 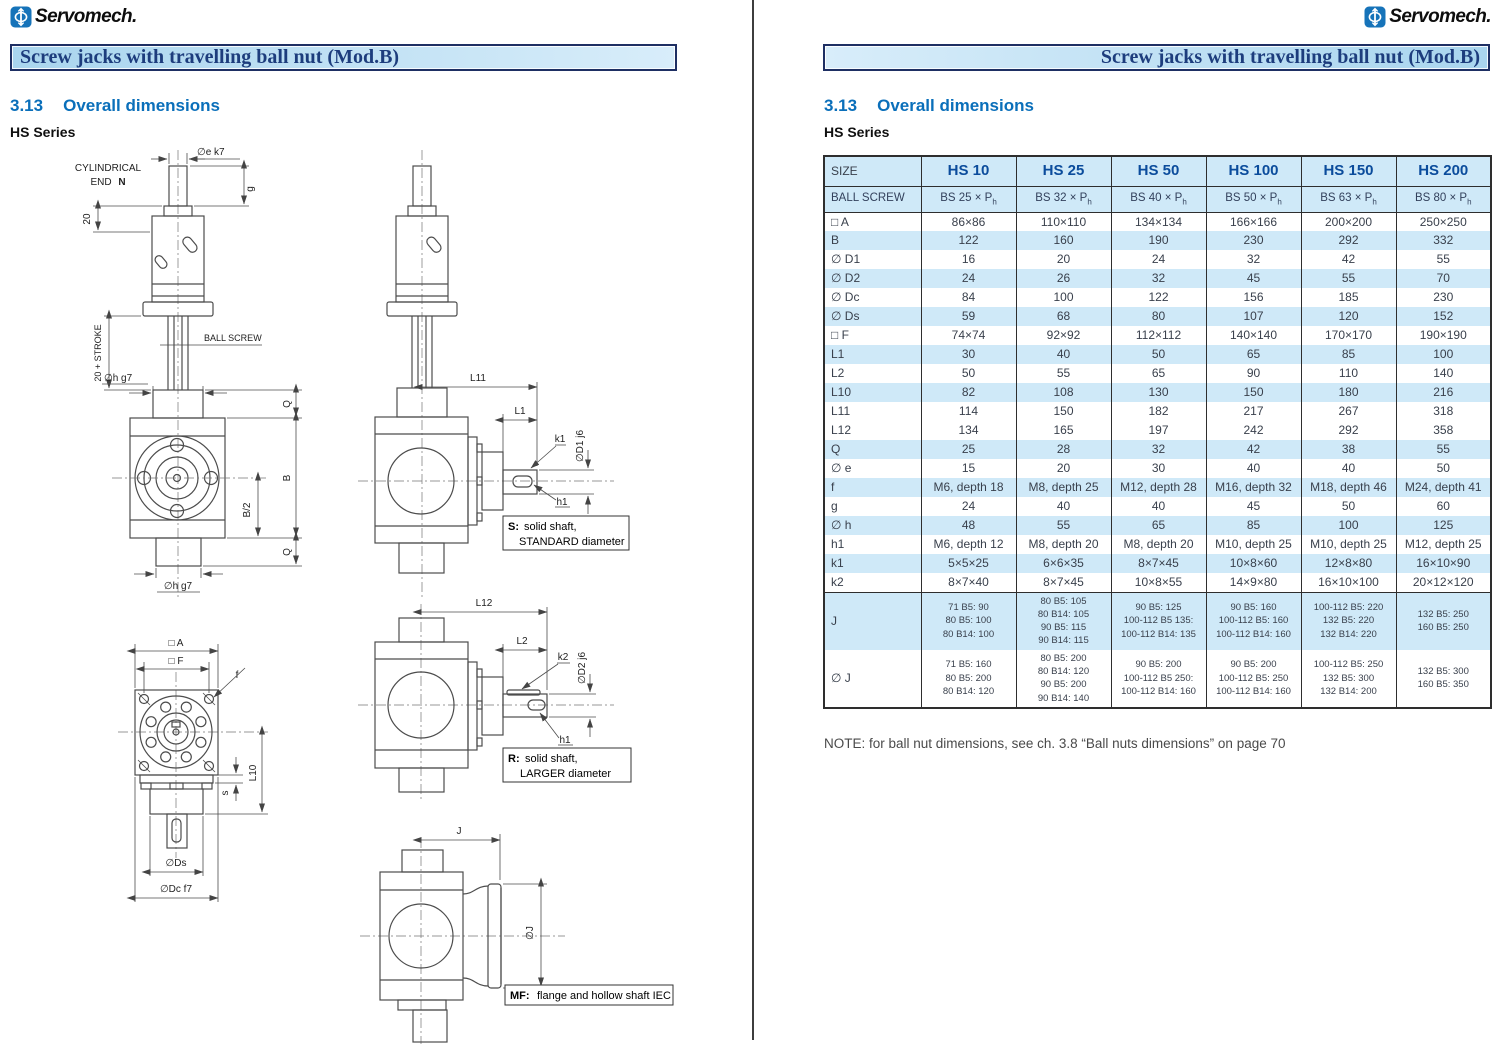 I want to click on row-label-cell: ∅ J, so click(x=841, y=678).